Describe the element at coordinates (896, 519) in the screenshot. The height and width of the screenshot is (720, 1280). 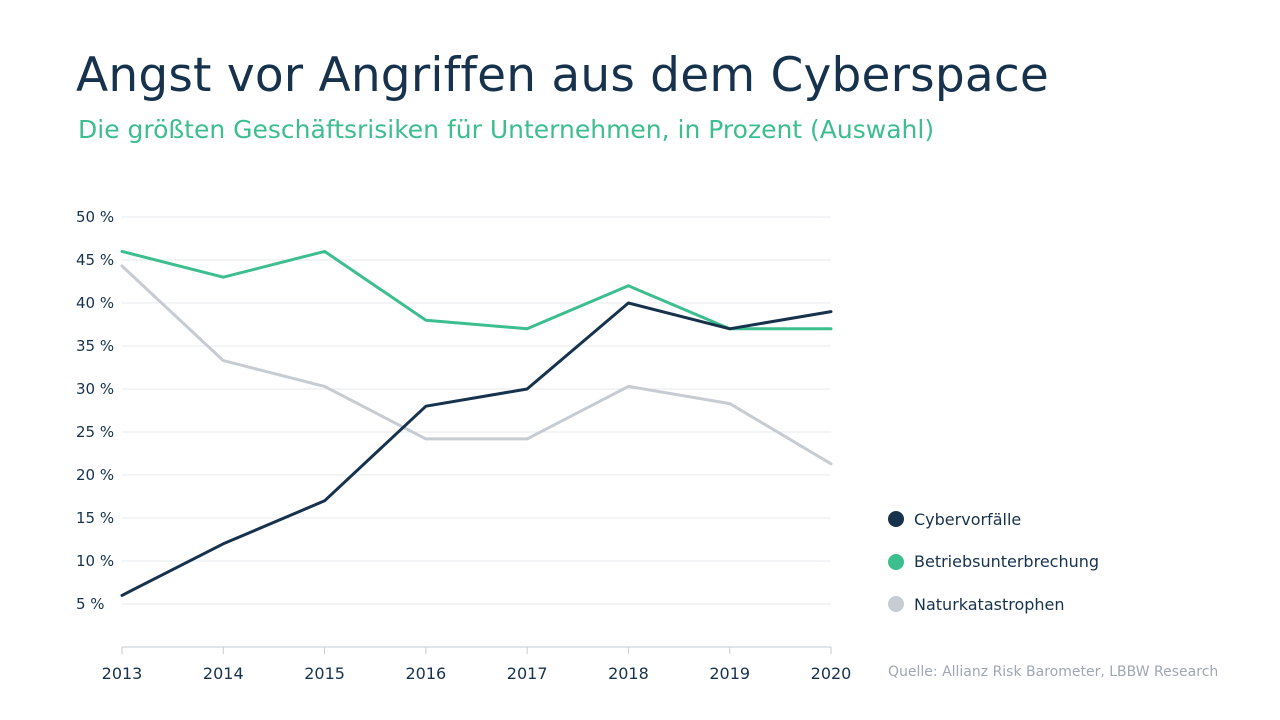
I see `legend-marker-cybervorfaelle` at that location.